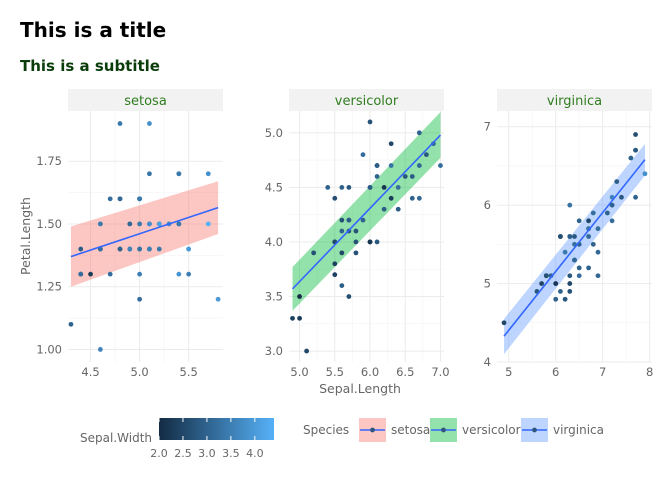 This screenshot has width=672, height=480. I want to click on legend-label: versicolor, so click(491, 430).